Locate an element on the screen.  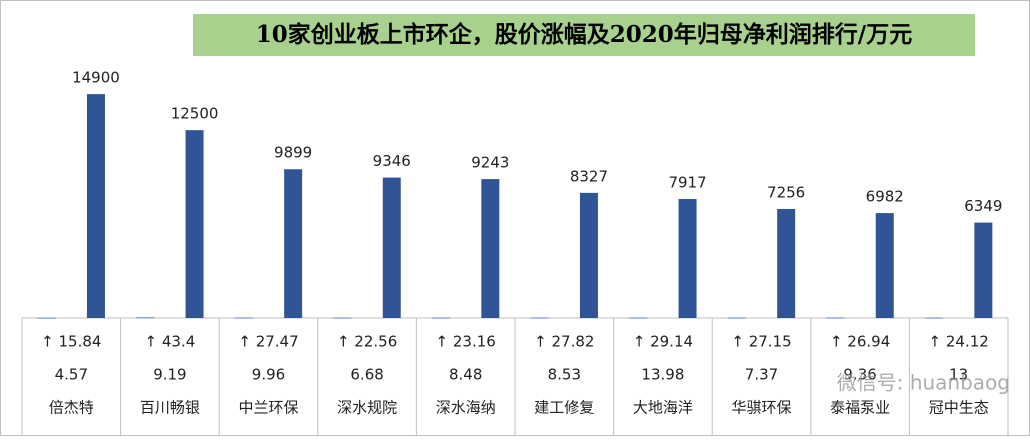
x-tick-label: 中兰环保 is located at coordinates (268, 408).